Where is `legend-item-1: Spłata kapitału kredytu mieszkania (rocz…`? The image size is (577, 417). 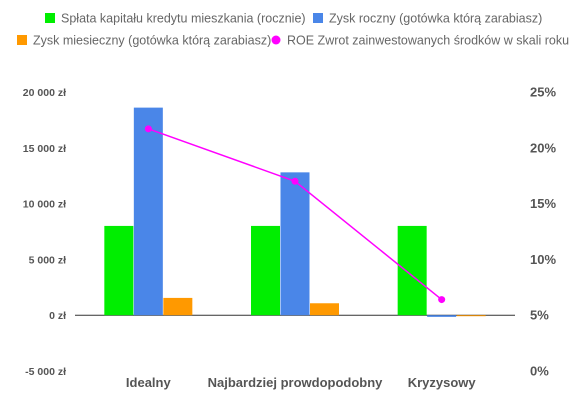
legend-item-1: Spłata kapitału kredytu mieszkania (rocz… is located at coordinates (175, 19).